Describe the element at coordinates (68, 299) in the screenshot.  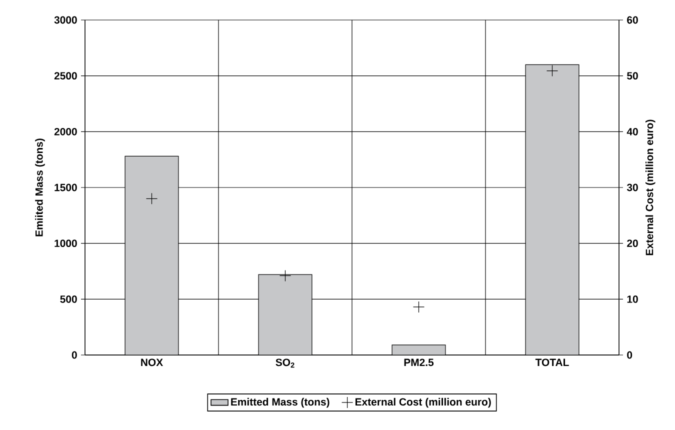
I see `y-tick-label: 500` at that location.